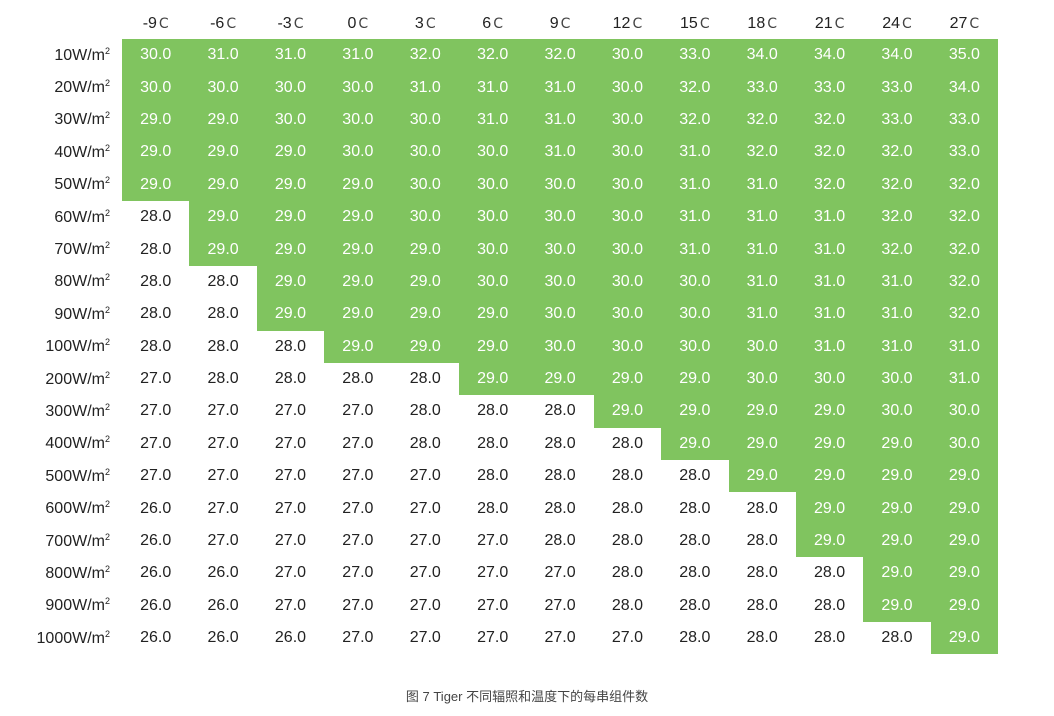 This screenshot has height=716, width=1054. Describe the element at coordinates (72, 217) in the screenshot. I see `irradiance-label: 60W/m2` at that location.